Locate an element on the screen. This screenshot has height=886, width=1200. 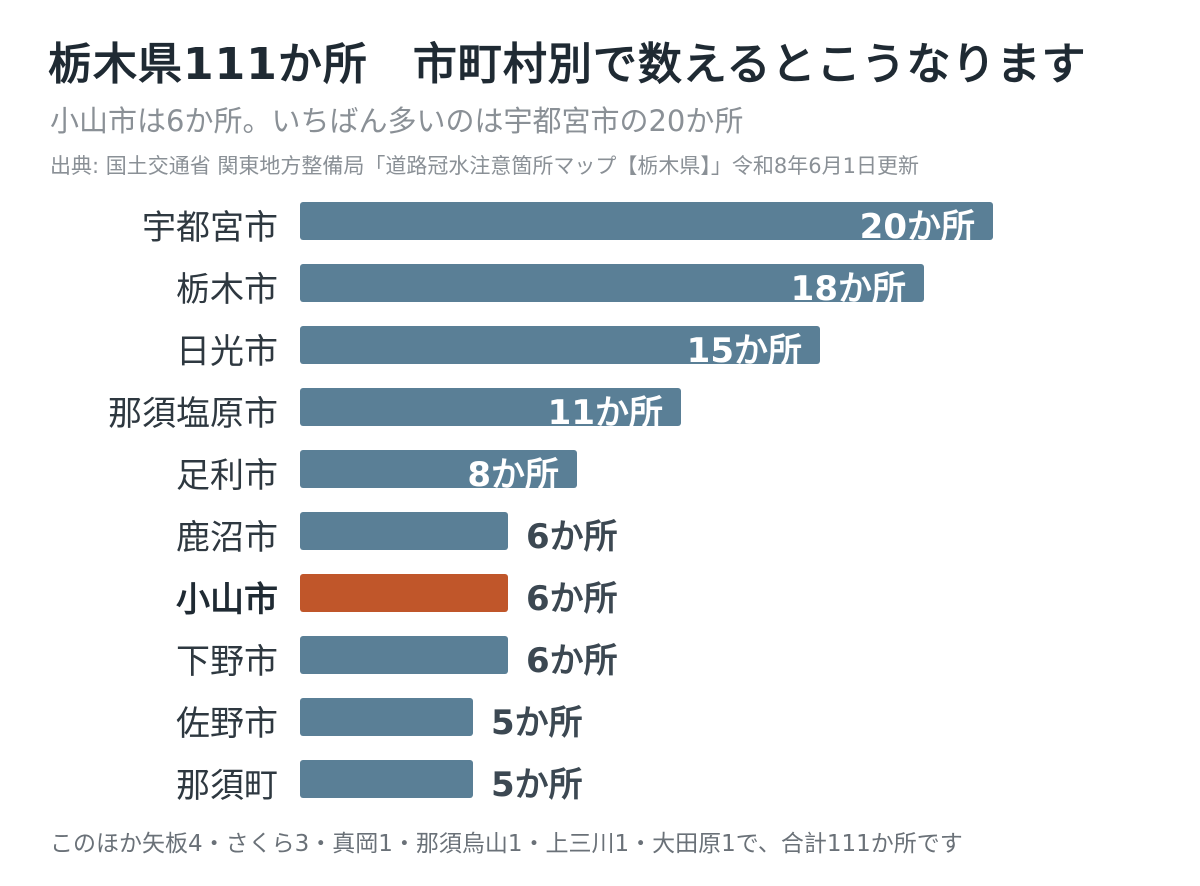
category-label: 足利市 is located at coordinates (227, 476).